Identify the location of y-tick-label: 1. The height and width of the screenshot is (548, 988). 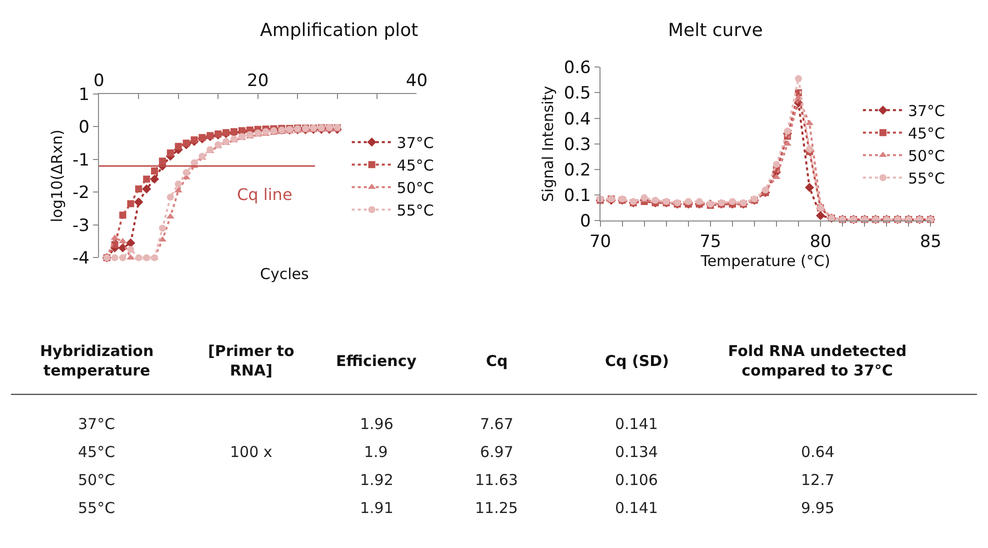
(84, 94).